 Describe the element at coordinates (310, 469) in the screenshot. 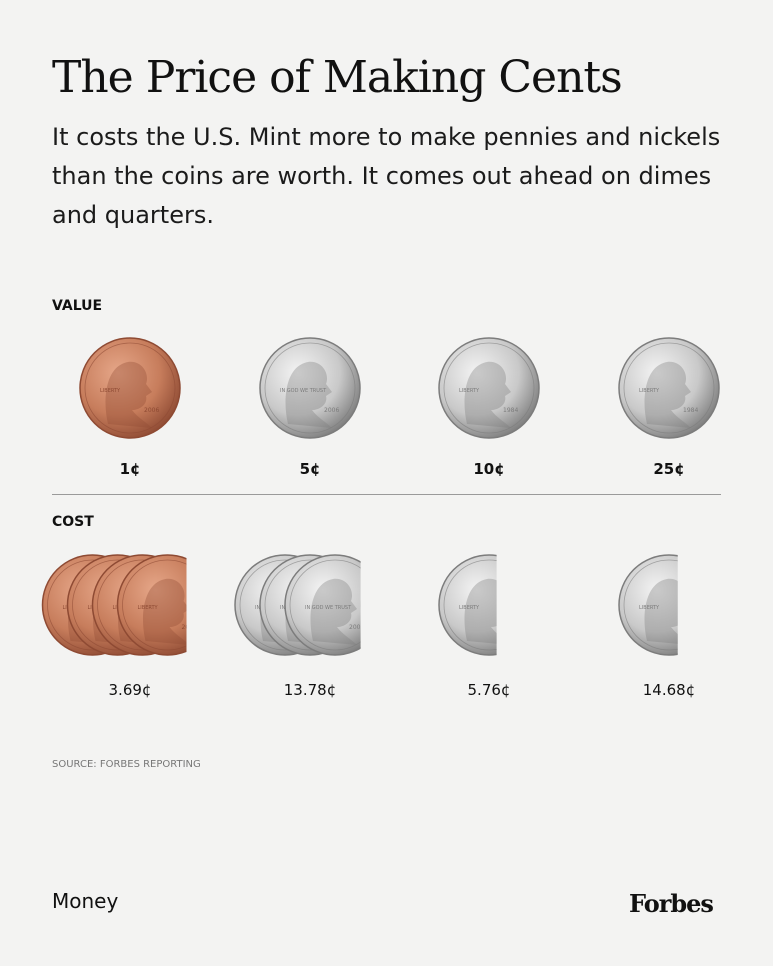

I see `value-label-nickel: 5¢` at that location.